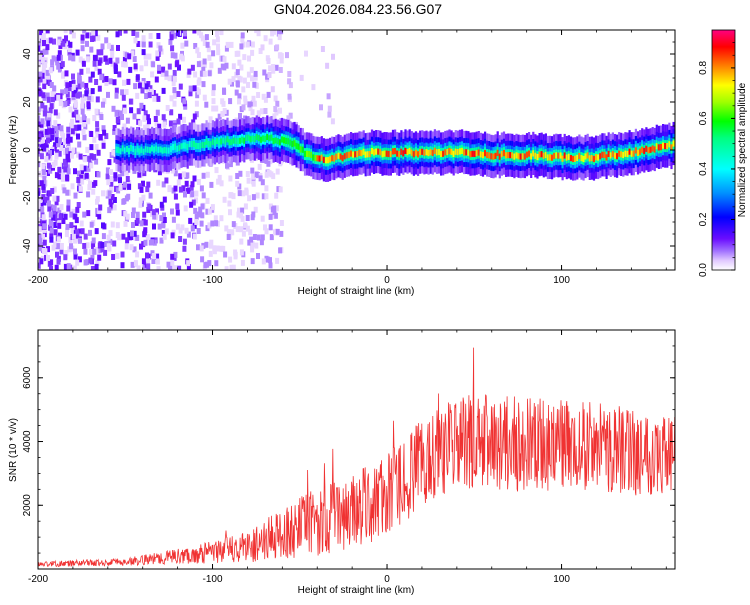 The width and height of the screenshot is (750, 605). What do you see at coordinates (27, 150) in the screenshot?
I see `spectrogram-ytick-label: 0` at bounding box center [27, 150].